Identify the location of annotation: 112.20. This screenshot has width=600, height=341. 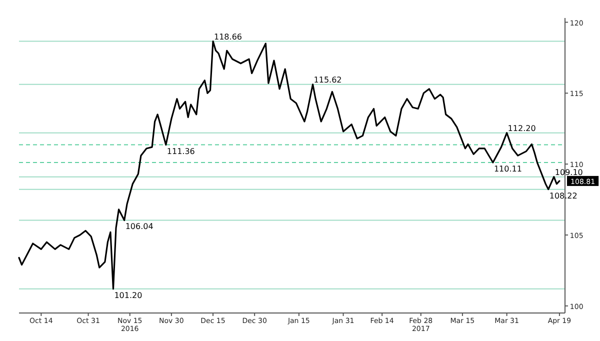
(522, 128).